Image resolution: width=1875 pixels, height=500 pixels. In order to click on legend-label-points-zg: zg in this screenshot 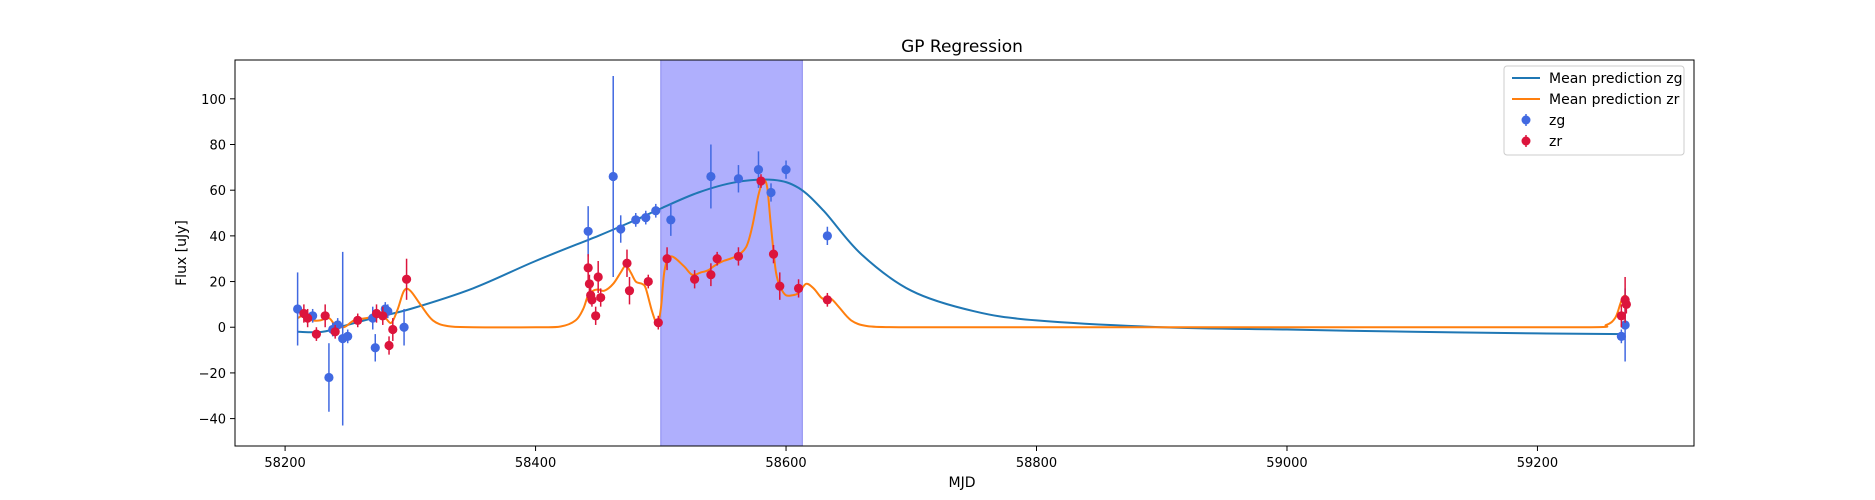, I will do `click(1557, 121)`.